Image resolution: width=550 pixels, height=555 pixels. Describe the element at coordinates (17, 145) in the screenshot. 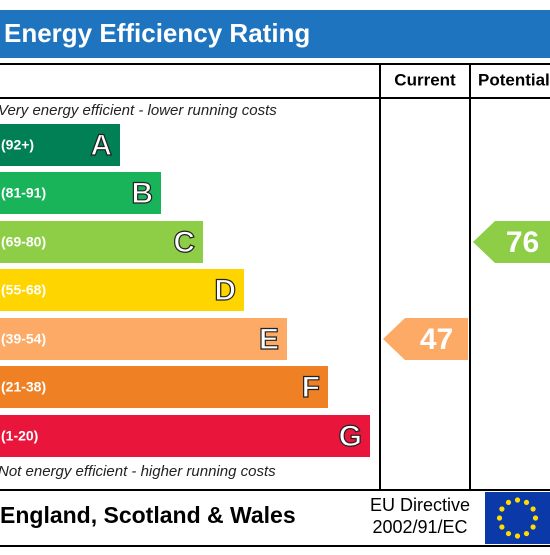

I see `band-range: (92+)` at that location.